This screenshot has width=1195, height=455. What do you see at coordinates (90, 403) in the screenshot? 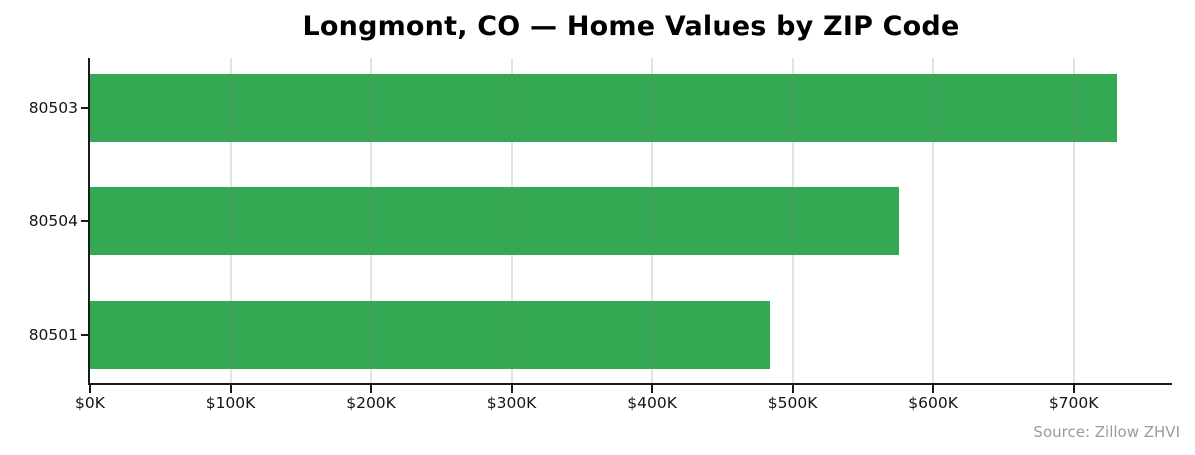
I see `x-tick-label: $0K` at bounding box center [90, 403].